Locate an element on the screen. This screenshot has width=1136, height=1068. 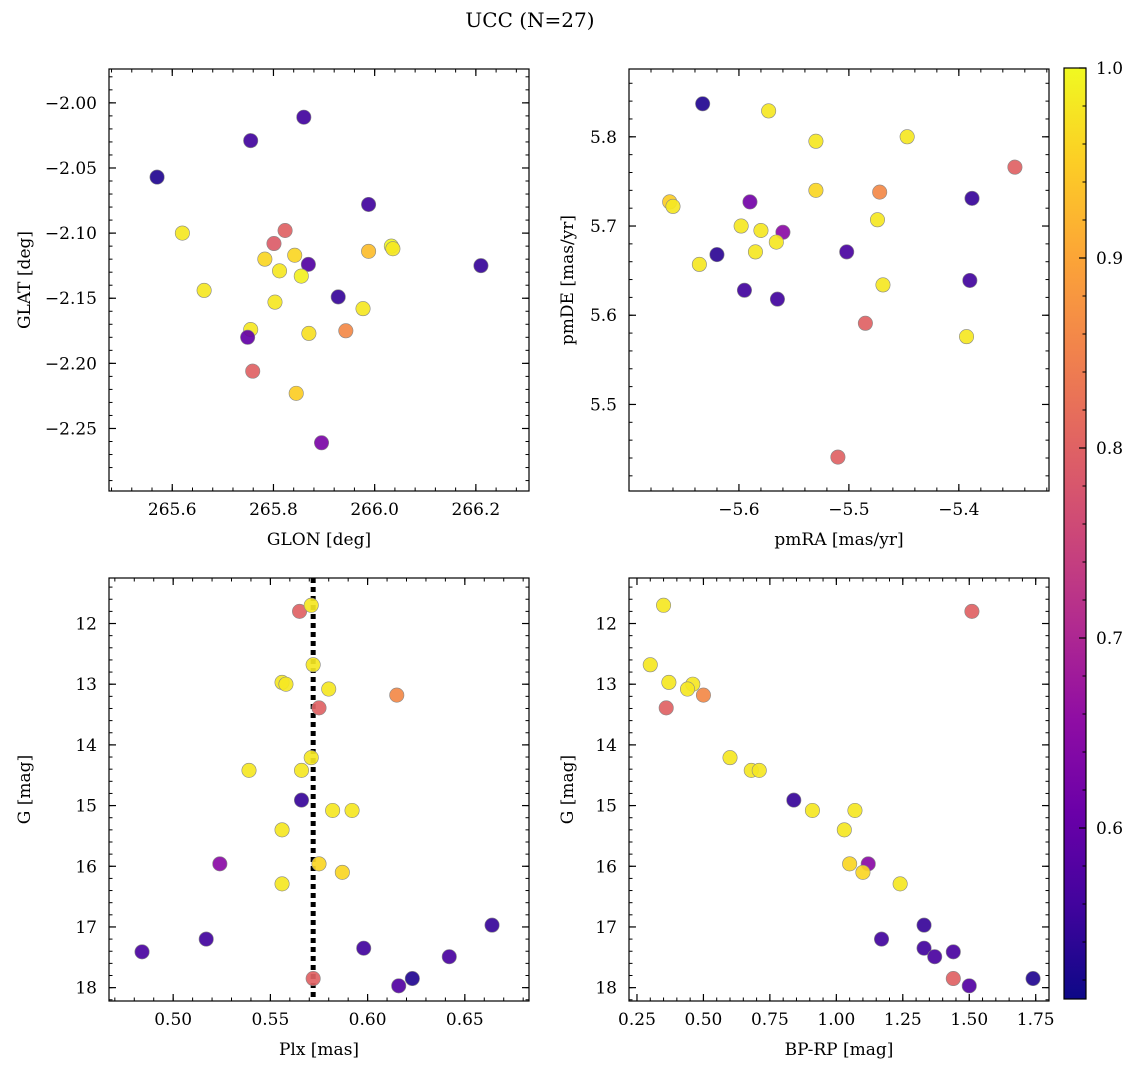
y-axis-label: pmDE [mas/yr] is located at coordinates (568, 280).